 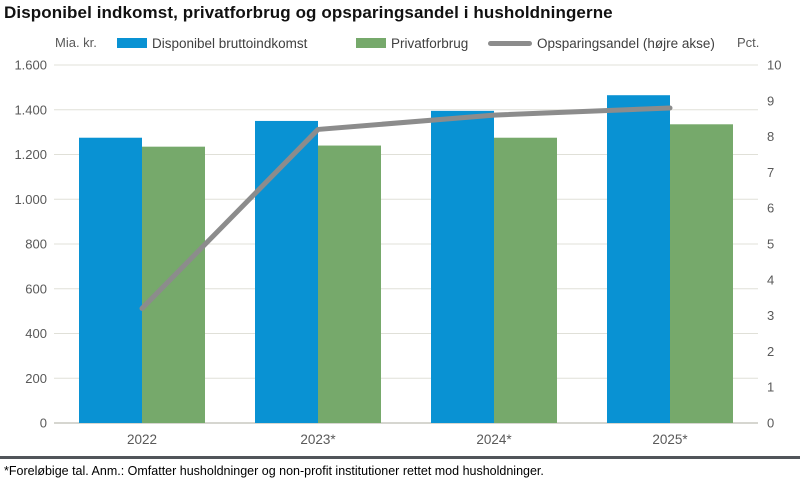 I want to click on right-axis-tick: 5, so click(x=770, y=244).